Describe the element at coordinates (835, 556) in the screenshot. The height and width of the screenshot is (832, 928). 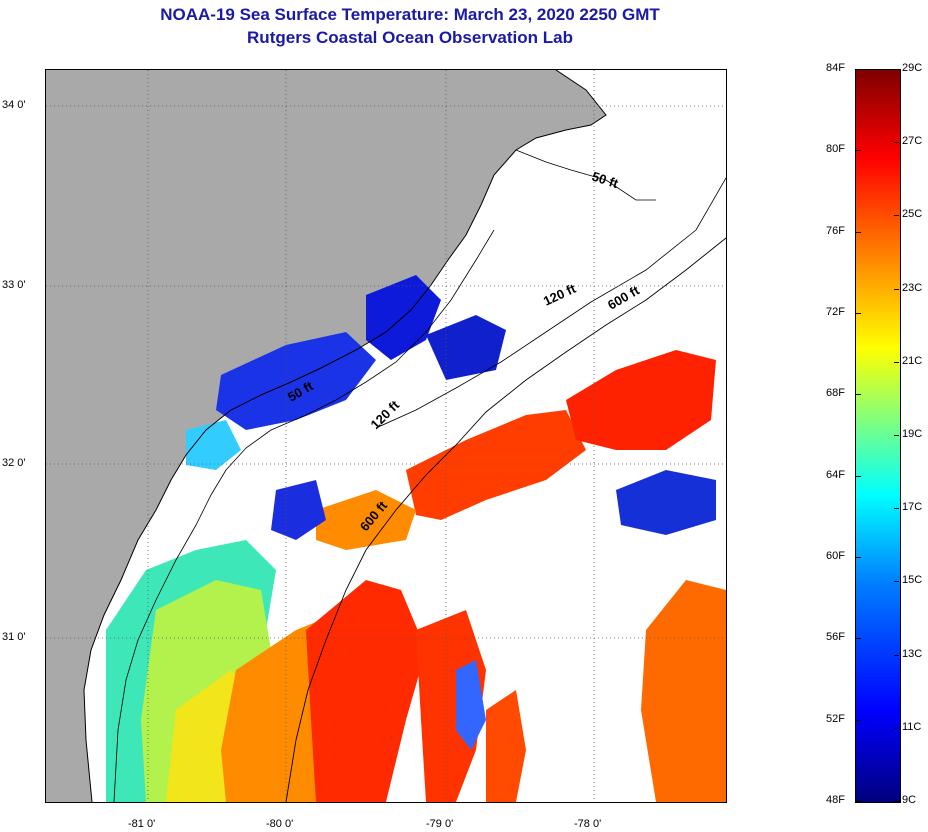
I see `colorbar-label-f: 60F` at that location.